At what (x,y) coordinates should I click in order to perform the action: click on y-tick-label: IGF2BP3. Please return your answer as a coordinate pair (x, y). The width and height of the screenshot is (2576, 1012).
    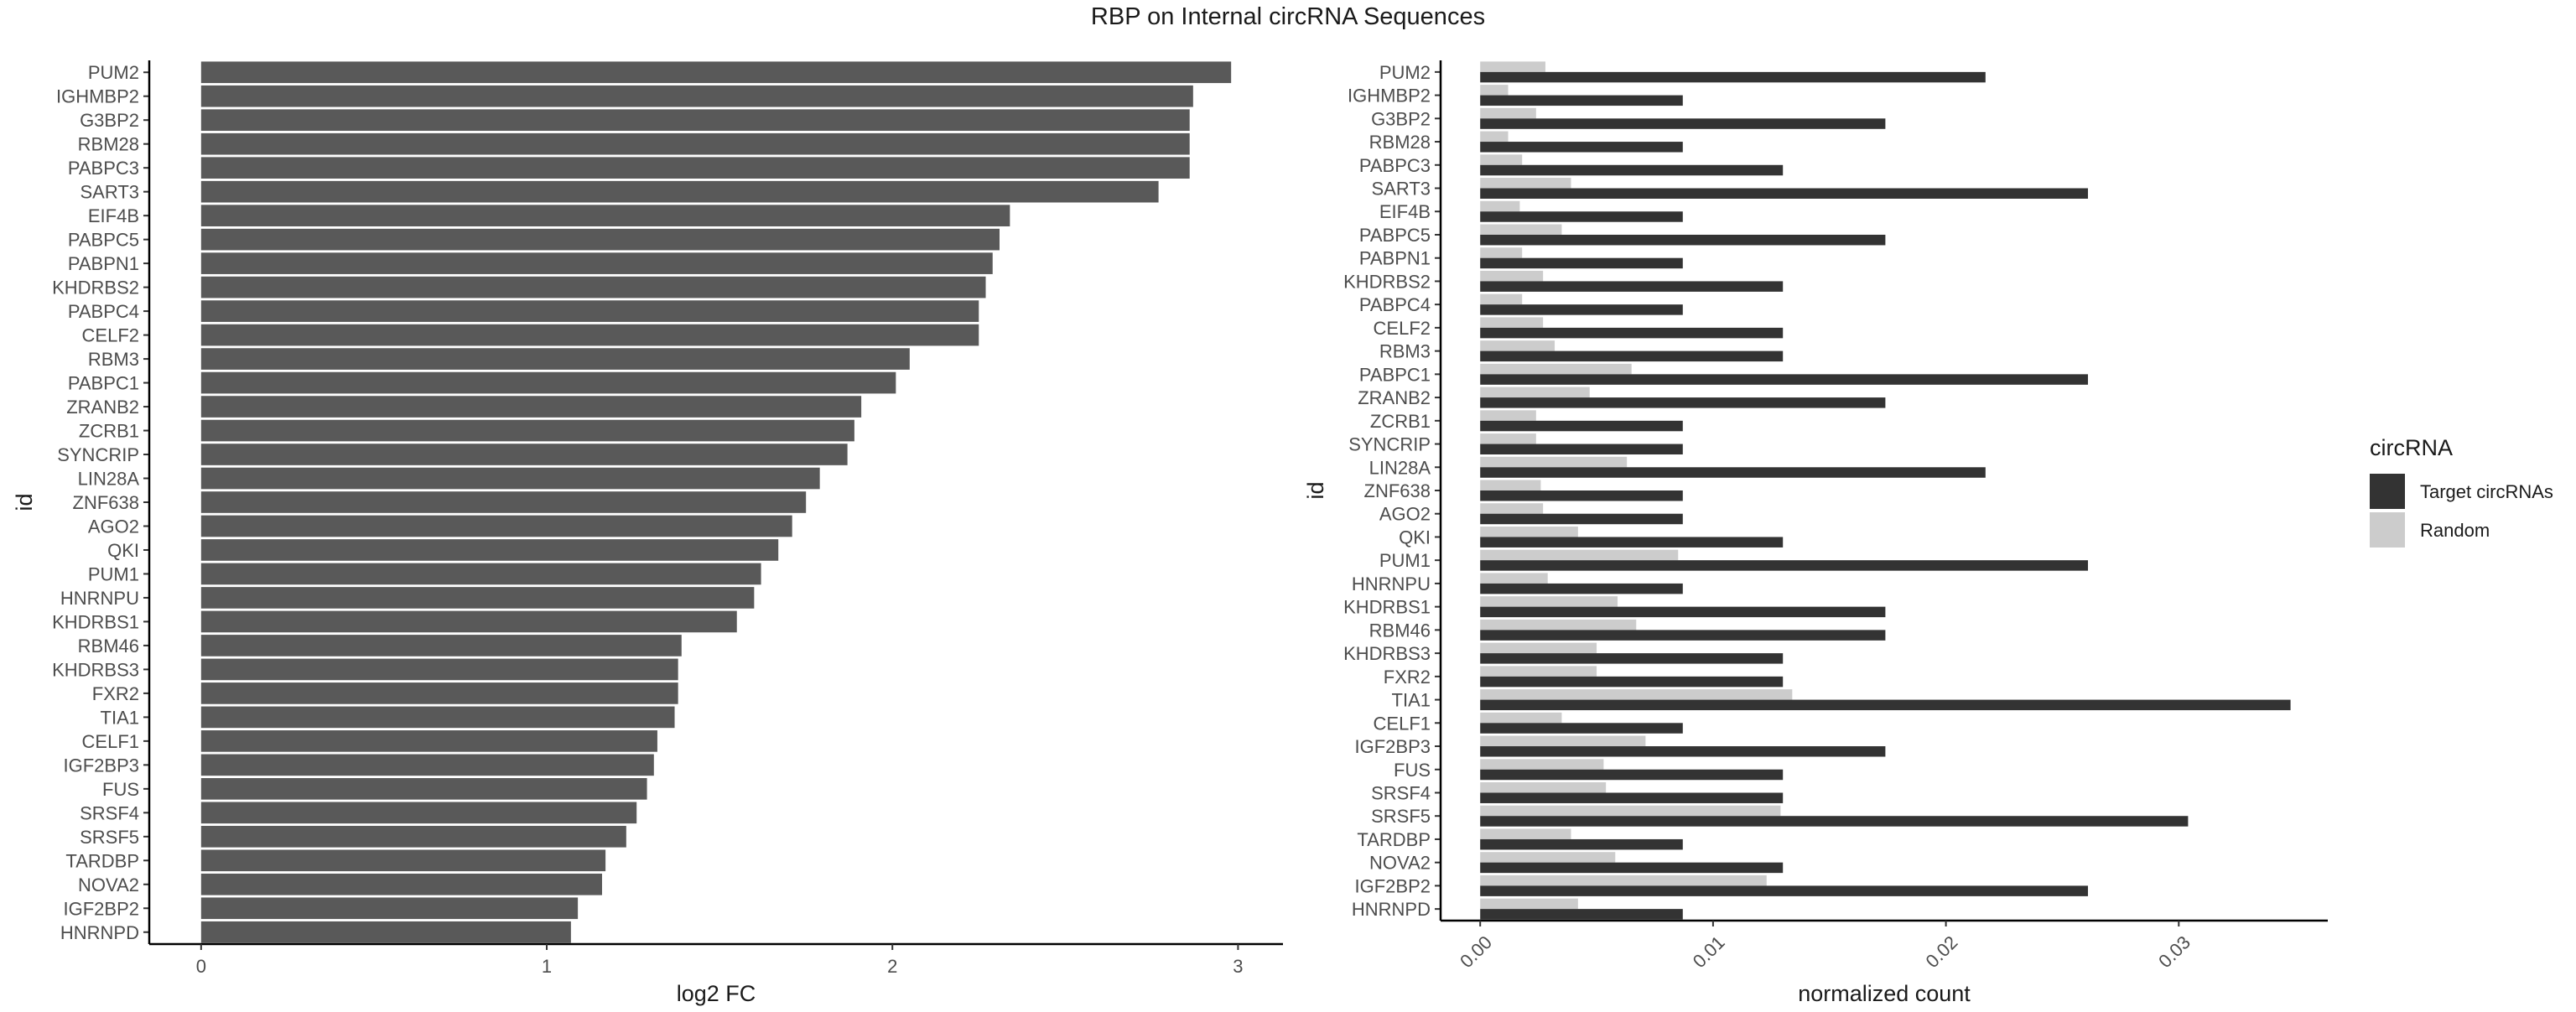
    Looking at the image, I should click on (101, 766).